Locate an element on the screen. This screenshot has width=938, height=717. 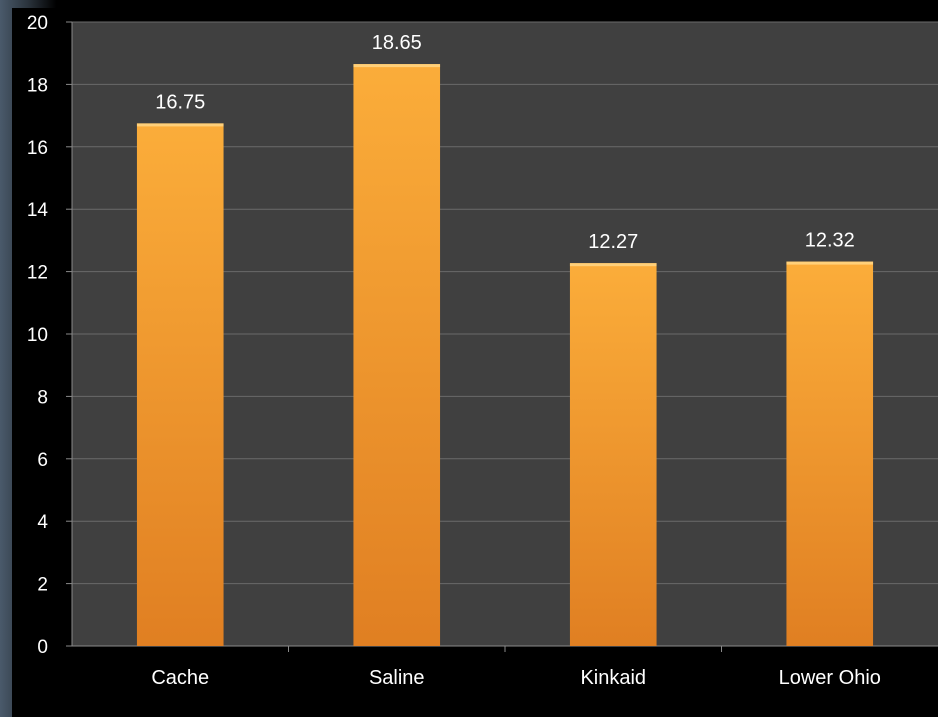
data-label: 16.75 is located at coordinates (180, 102).